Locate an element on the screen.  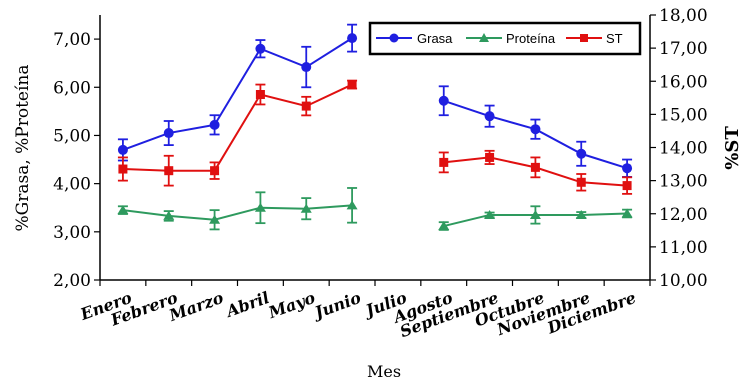
x-tick-label: Abril is located at coordinates (247, 305).